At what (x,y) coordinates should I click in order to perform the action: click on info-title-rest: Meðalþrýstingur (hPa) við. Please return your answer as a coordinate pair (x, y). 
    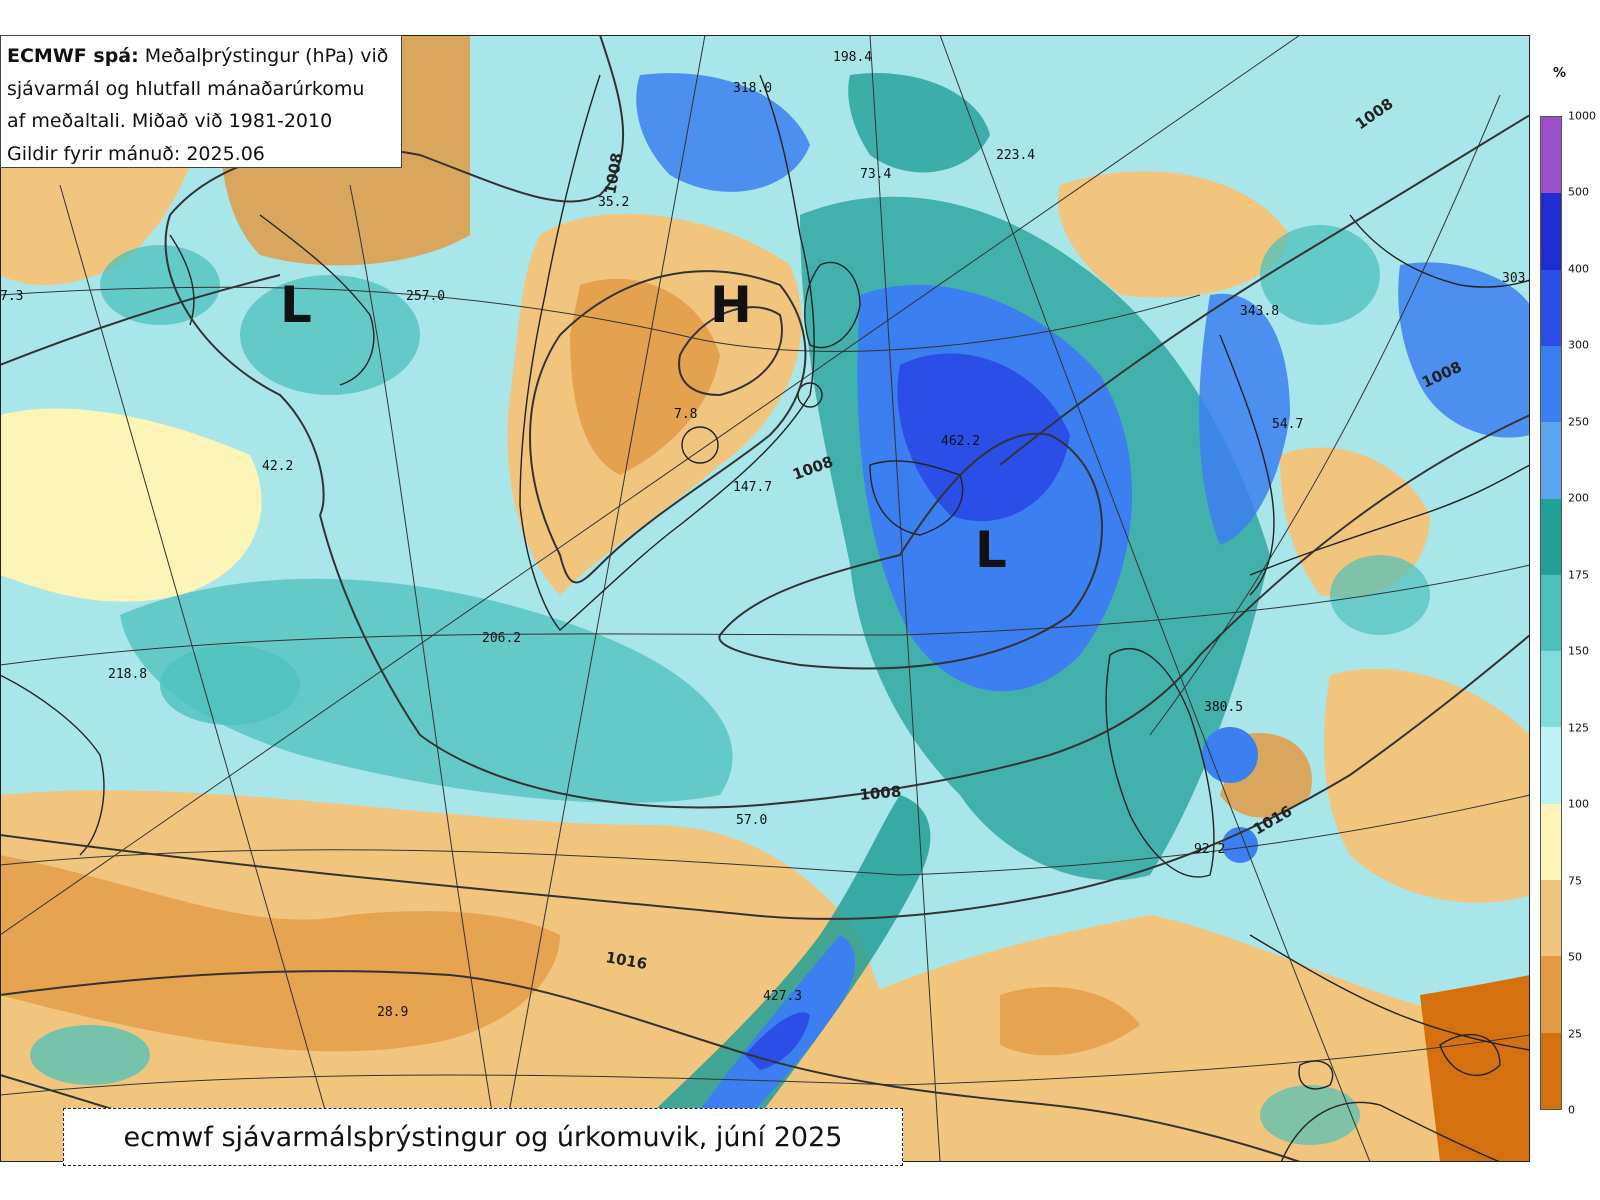
    Looking at the image, I should click on (266, 56).